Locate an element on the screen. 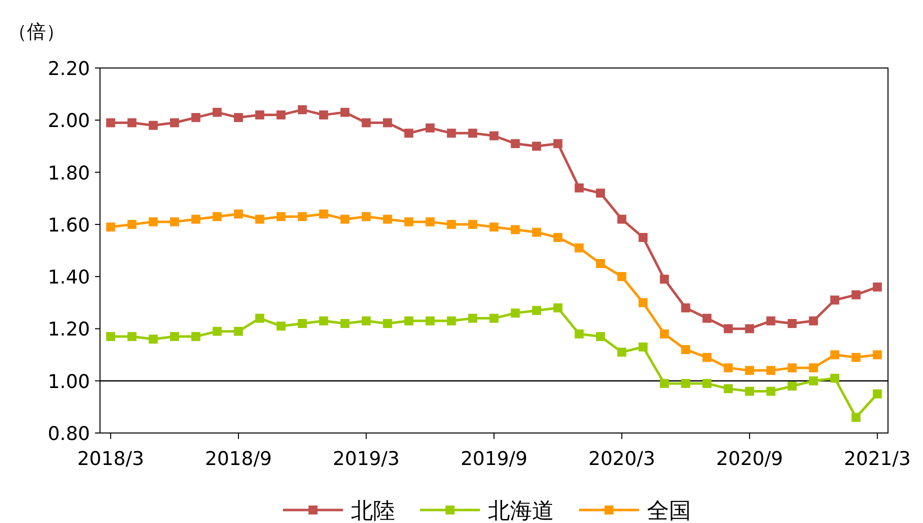 The image size is (923, 523). x-tick-label: 2018/9 is located at coordinates (238, 459).